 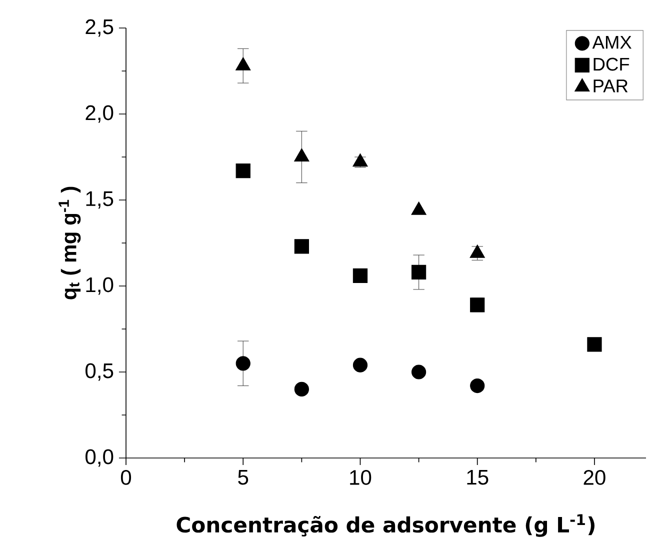 I want to click on legend-label: AMX, so click(x=612, y=42).